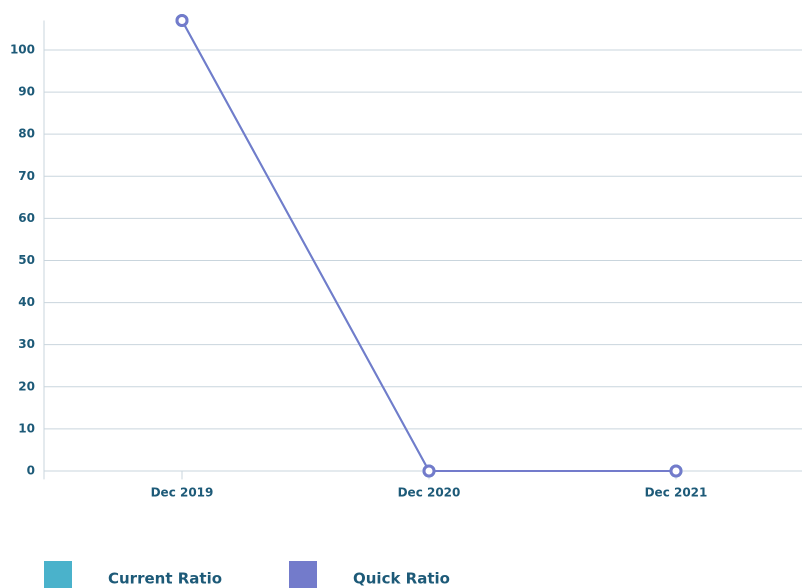 The width and height of the screenshot is (802, 588). I want to click on x-tick-label: Dec 2021, so click(676, 493).